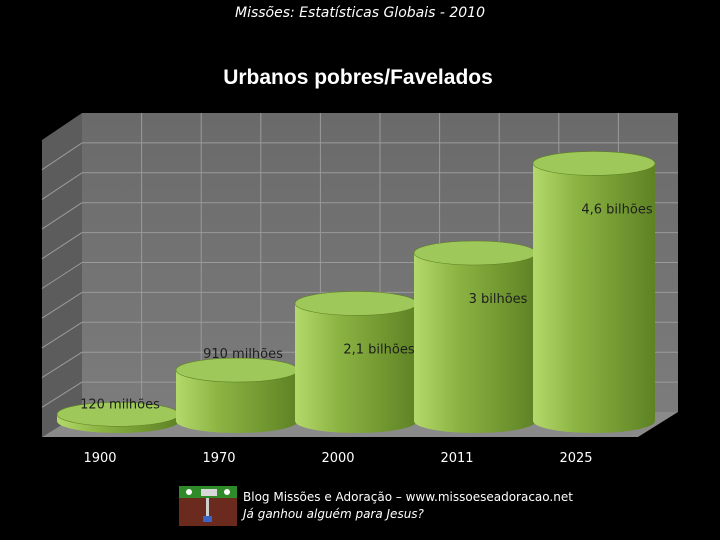 This screenshot has height=540, width=720. I want to click on x-tick-label: 2000, so click(337, 458).